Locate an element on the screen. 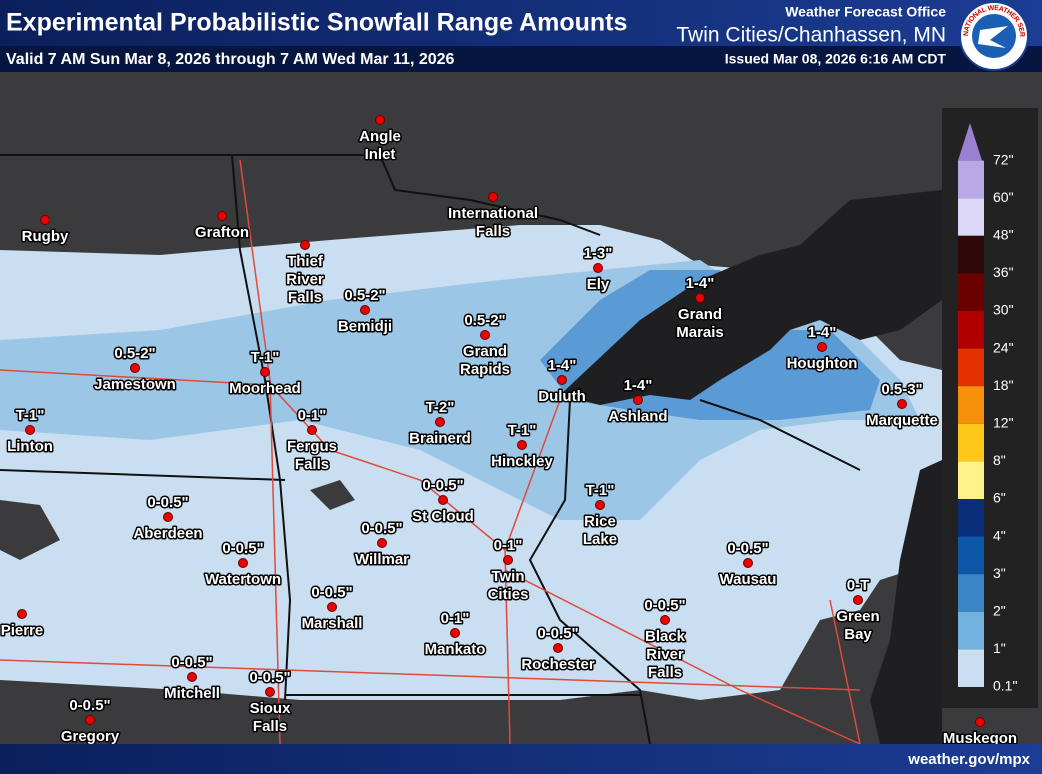  legend-label: 12" is located at coordinates (1003, 423).